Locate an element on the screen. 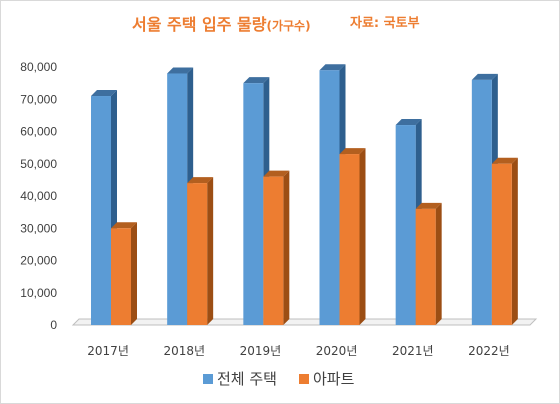 The width and height of the screenshot is (560, 404). legend-label-total: 전체 주택 is located at coordinates (247, 379).